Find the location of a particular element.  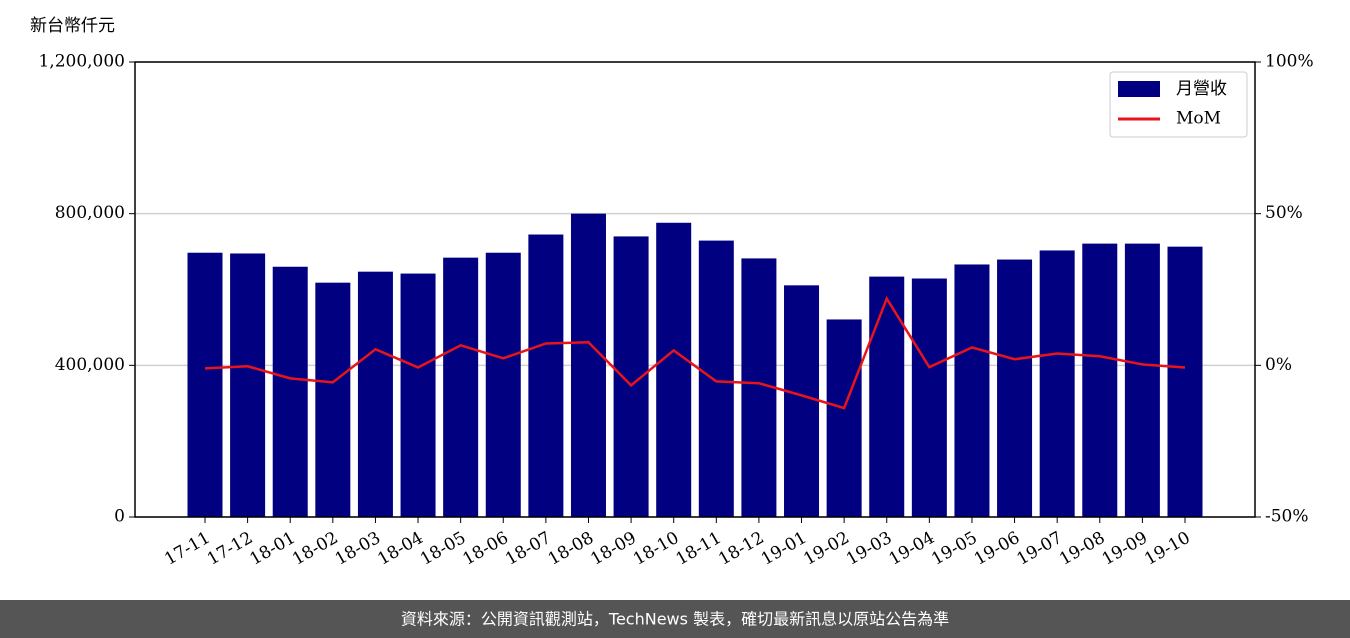

x-tick-label: 18-06 is located at coordinates (486, 549).